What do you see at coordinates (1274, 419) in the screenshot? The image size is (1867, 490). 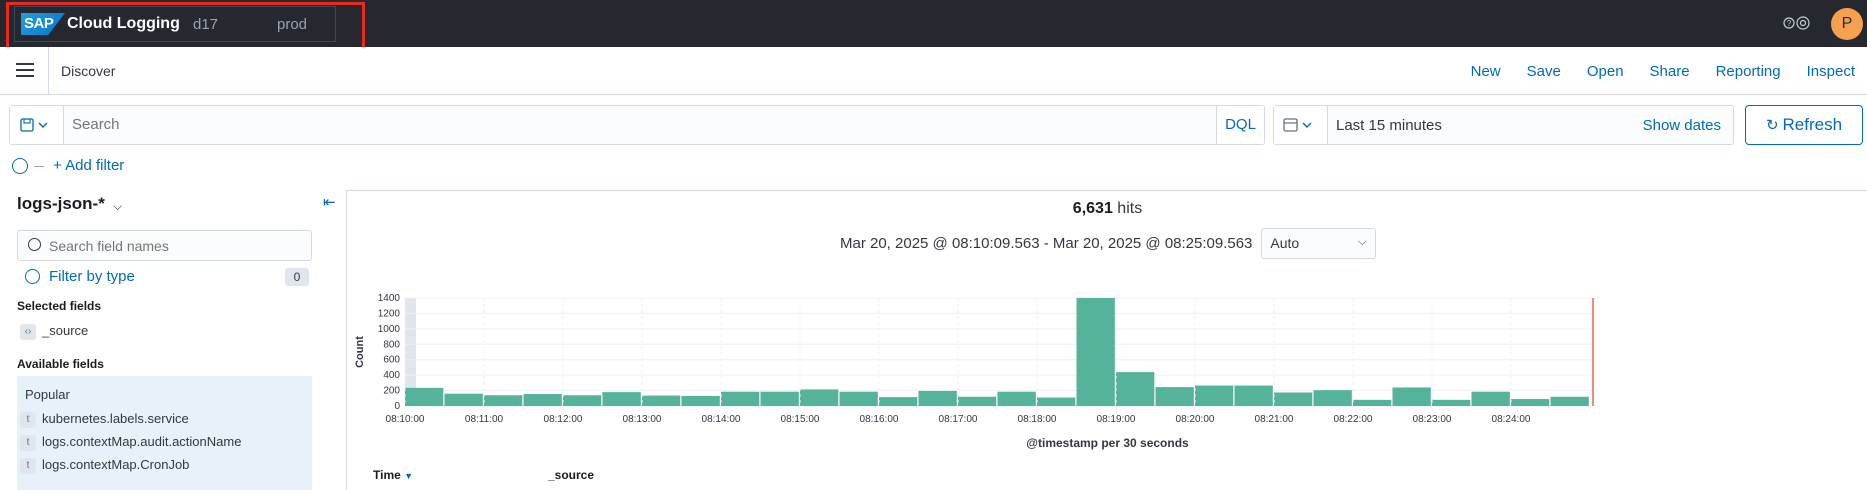 I see `x-tick-label: 08:21:00` at bounding box center [1274, 419].